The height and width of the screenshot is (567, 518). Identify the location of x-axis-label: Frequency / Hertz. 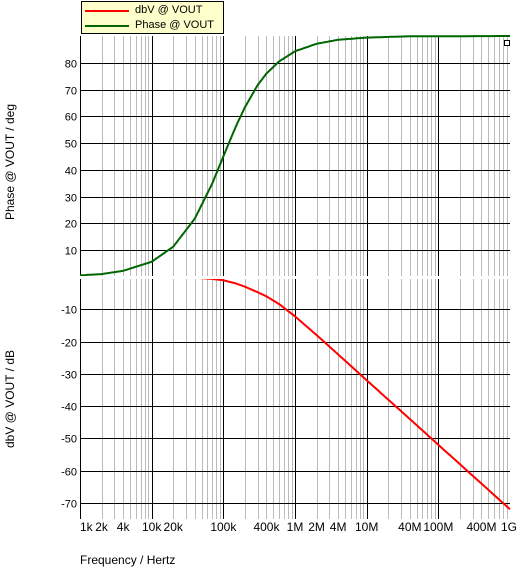
(128, 560).